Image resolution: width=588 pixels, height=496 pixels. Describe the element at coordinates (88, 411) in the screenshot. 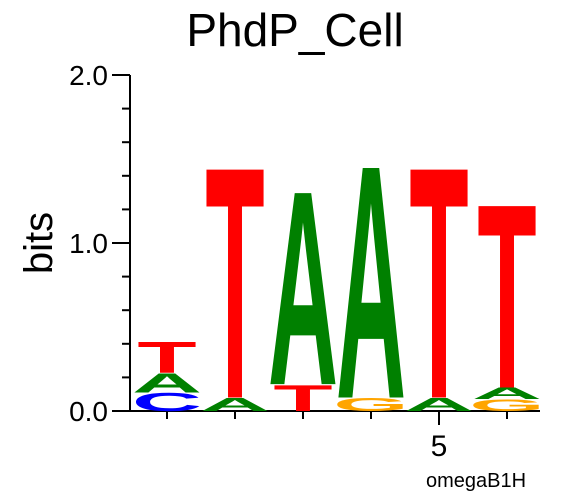

I see `y-tick-label: 0.0` at that location.